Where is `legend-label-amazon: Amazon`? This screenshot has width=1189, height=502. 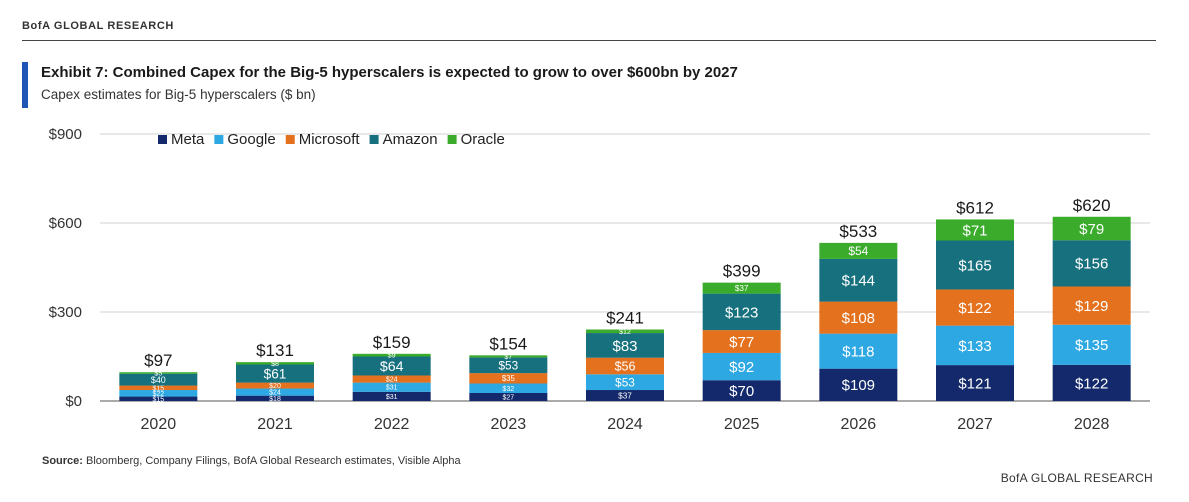 legend-label-amazon: Amazon is located at coordinates (410, 139).